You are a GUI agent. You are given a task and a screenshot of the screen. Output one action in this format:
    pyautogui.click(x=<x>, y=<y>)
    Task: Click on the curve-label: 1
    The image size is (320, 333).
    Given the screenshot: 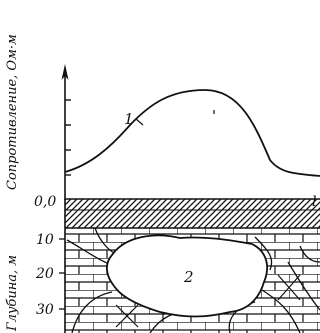 What is the action you would take?
    pyautogui.click(x=129, y=119)
    